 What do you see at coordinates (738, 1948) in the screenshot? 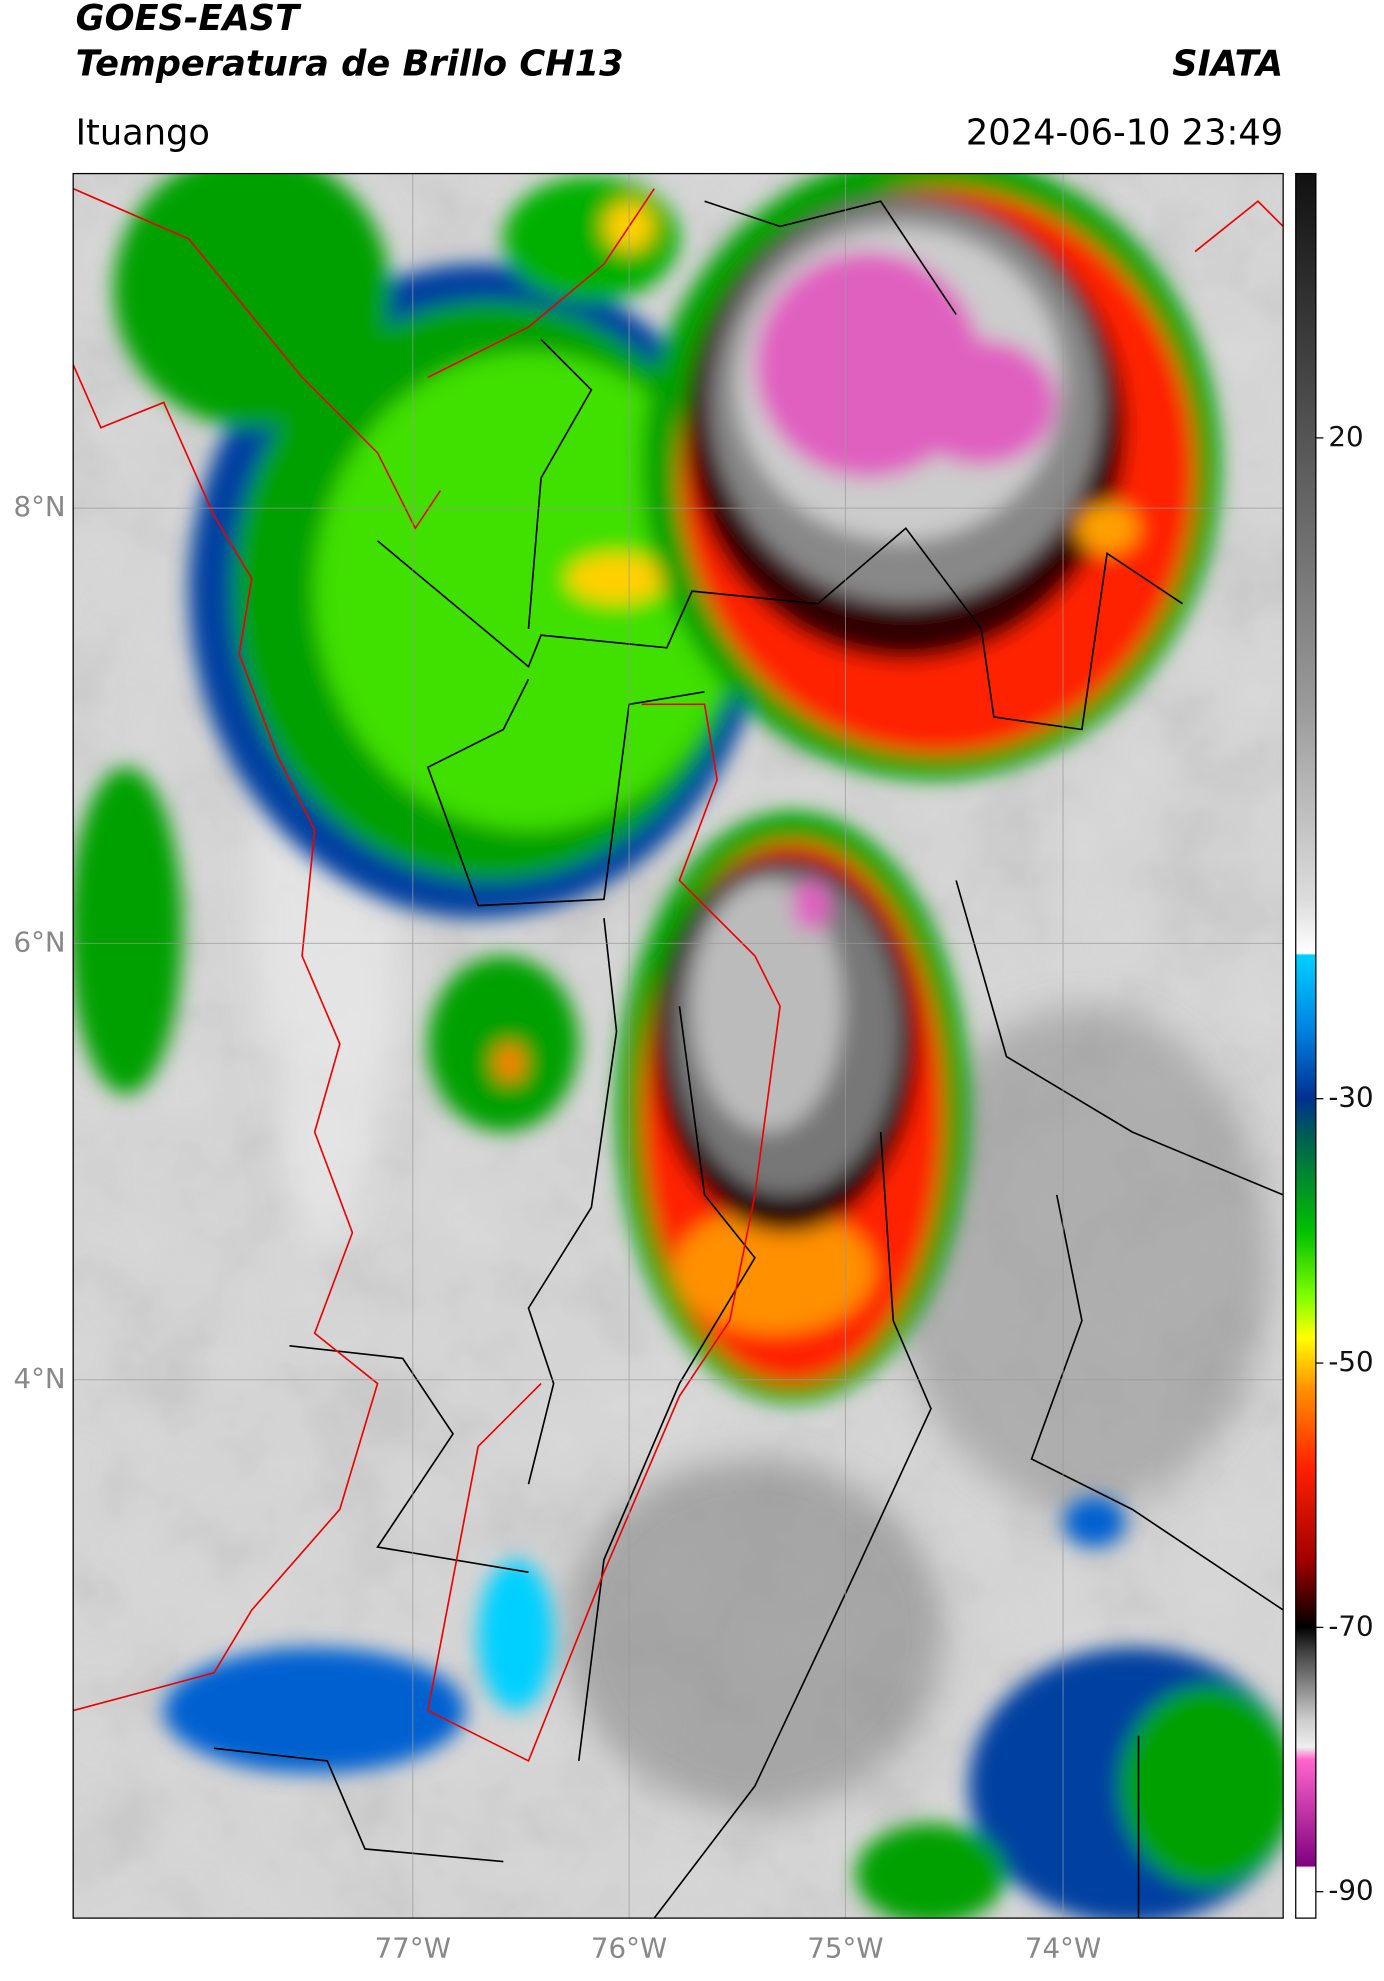
I see `lon-labels: 77°W 76°W 75°W 74°W` at bounding box center [738, 1948].